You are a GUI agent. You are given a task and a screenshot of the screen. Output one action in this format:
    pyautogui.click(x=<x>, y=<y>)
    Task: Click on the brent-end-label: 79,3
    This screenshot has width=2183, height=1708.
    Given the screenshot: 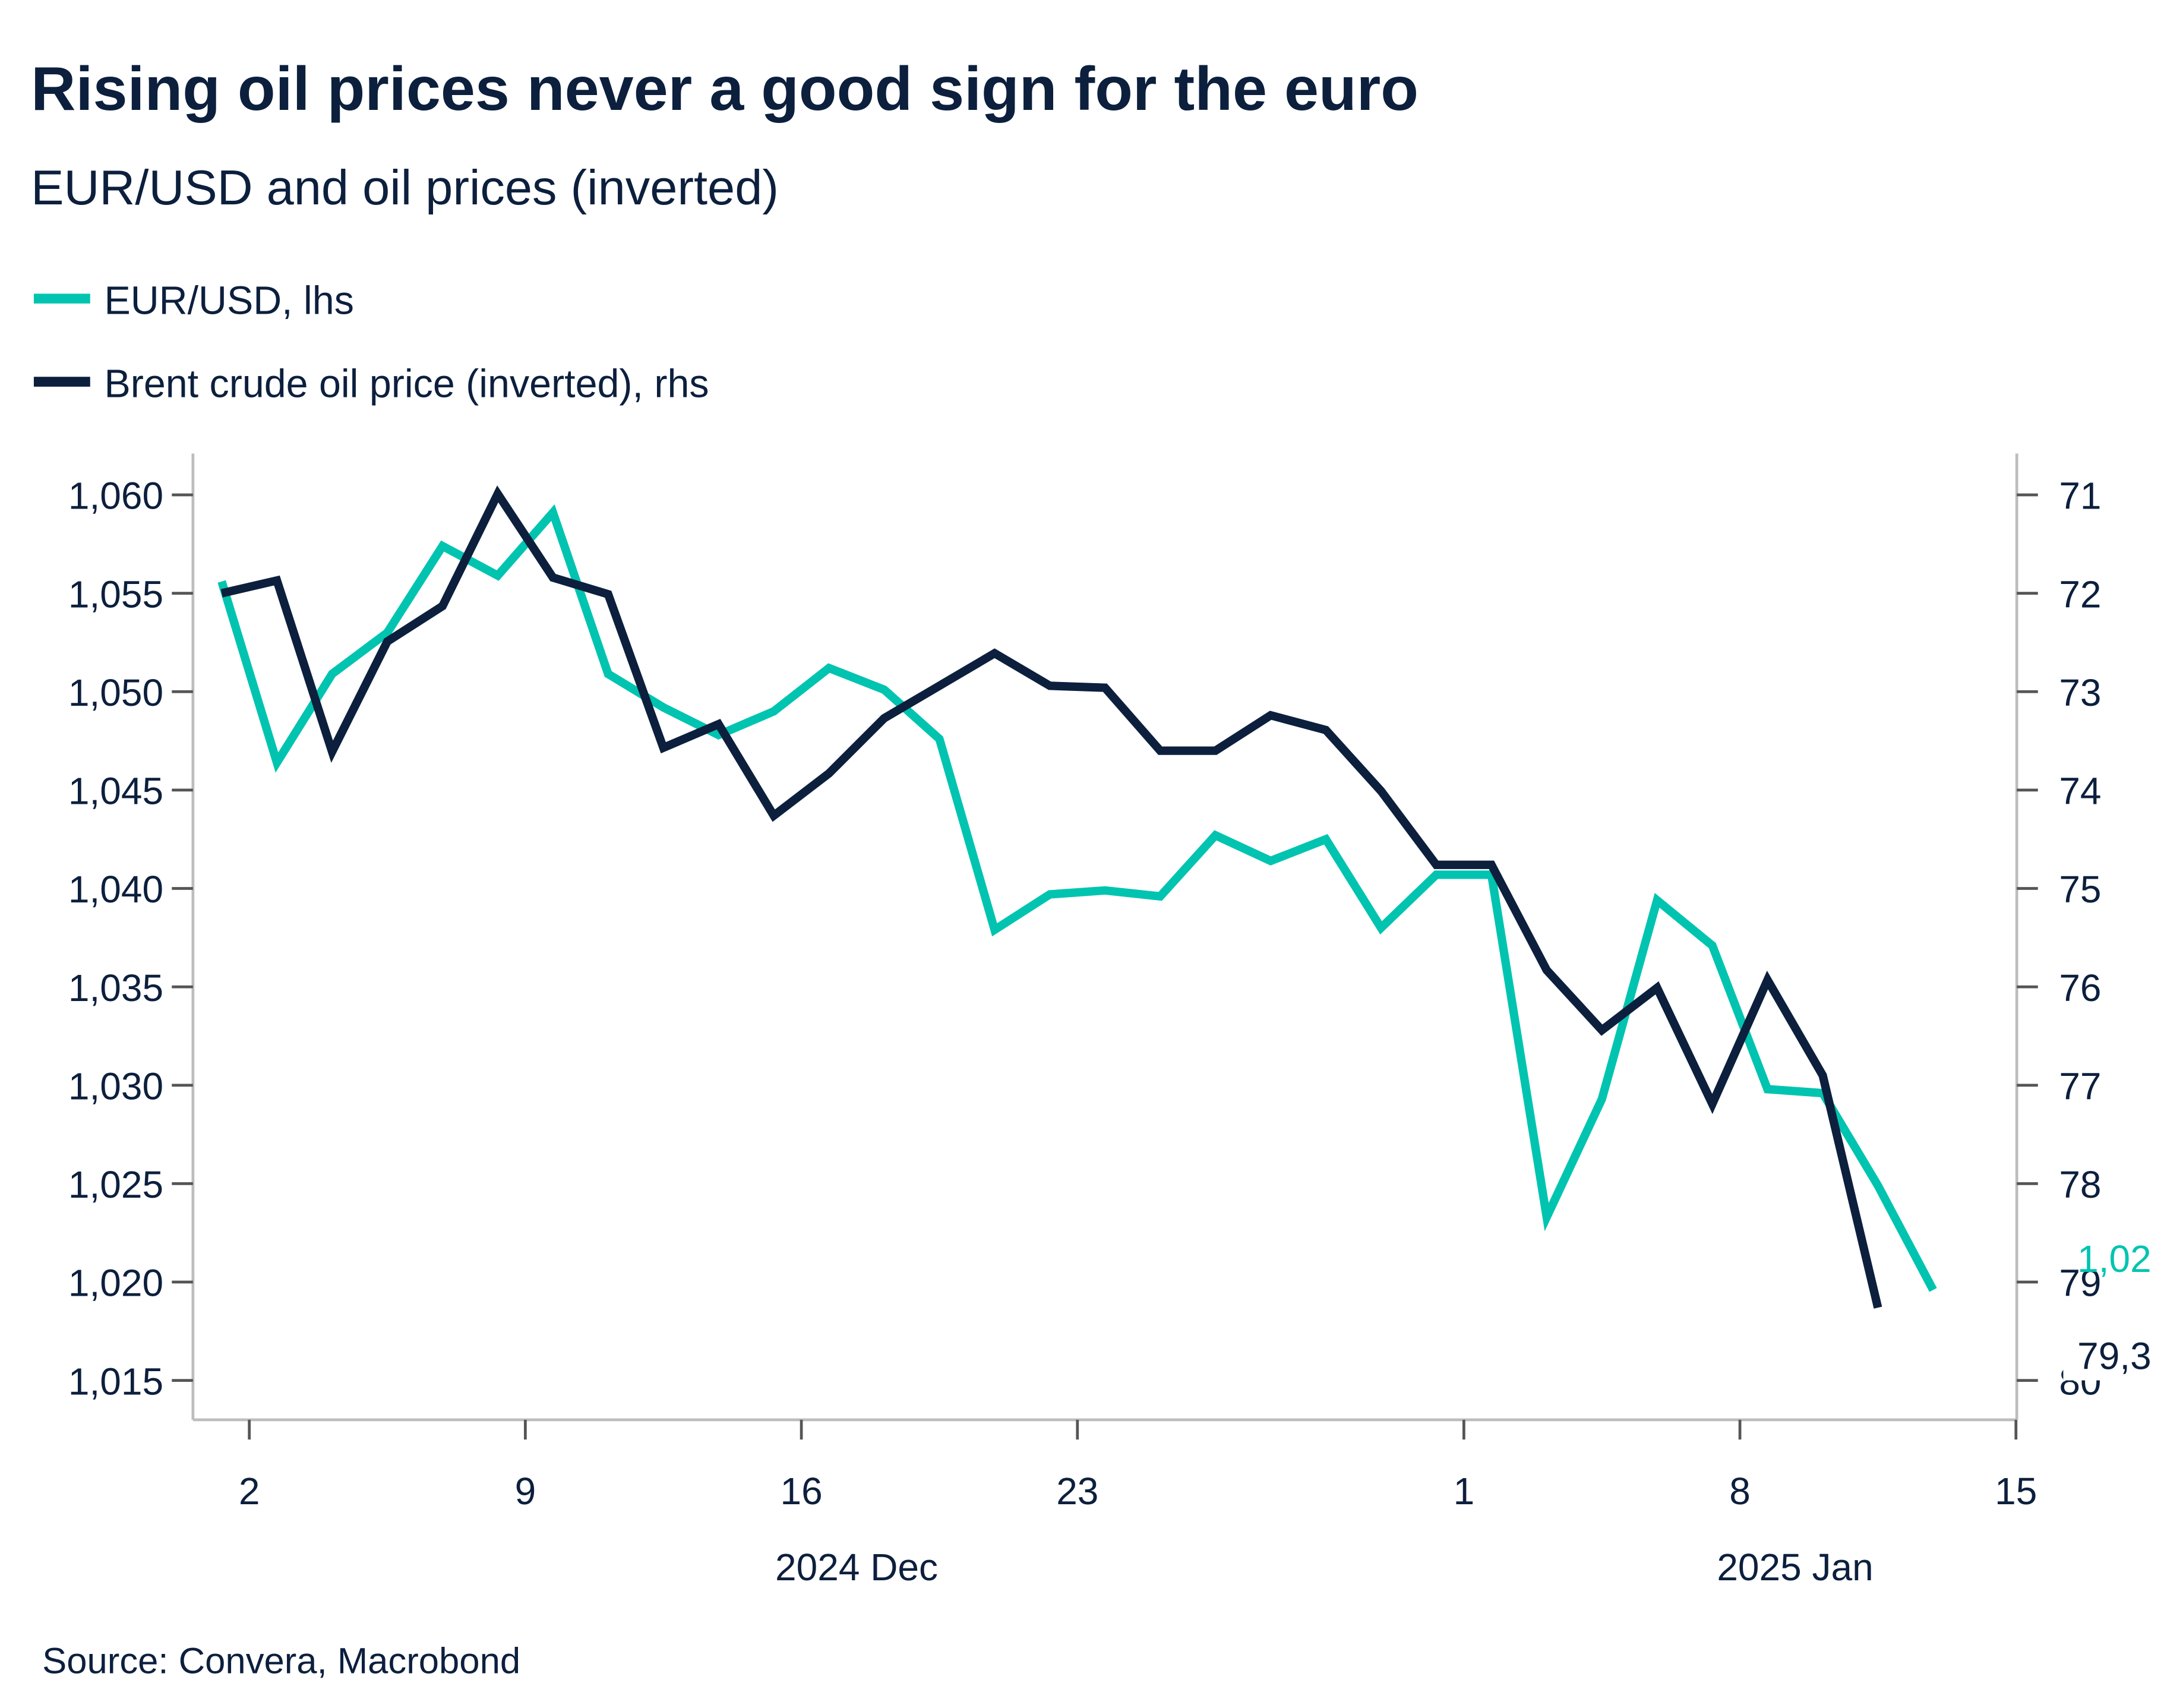 What is the action you would take?
    pyautogui.click(x=2114, y=1356)
    